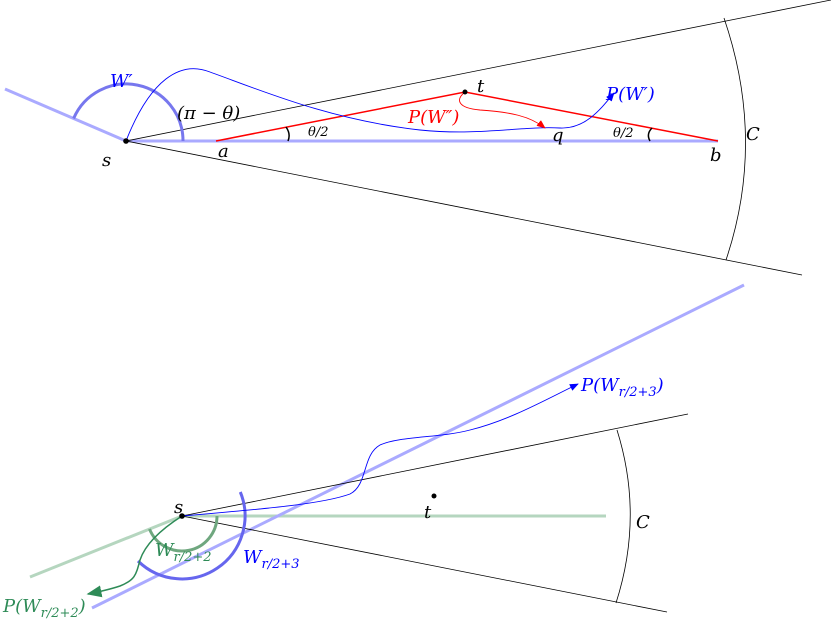 The width and height of the screenshot is (831, 624). Describe the element at coordinates (121, 81) in the screenshot. I see `label-W-prime: W′` at that location.